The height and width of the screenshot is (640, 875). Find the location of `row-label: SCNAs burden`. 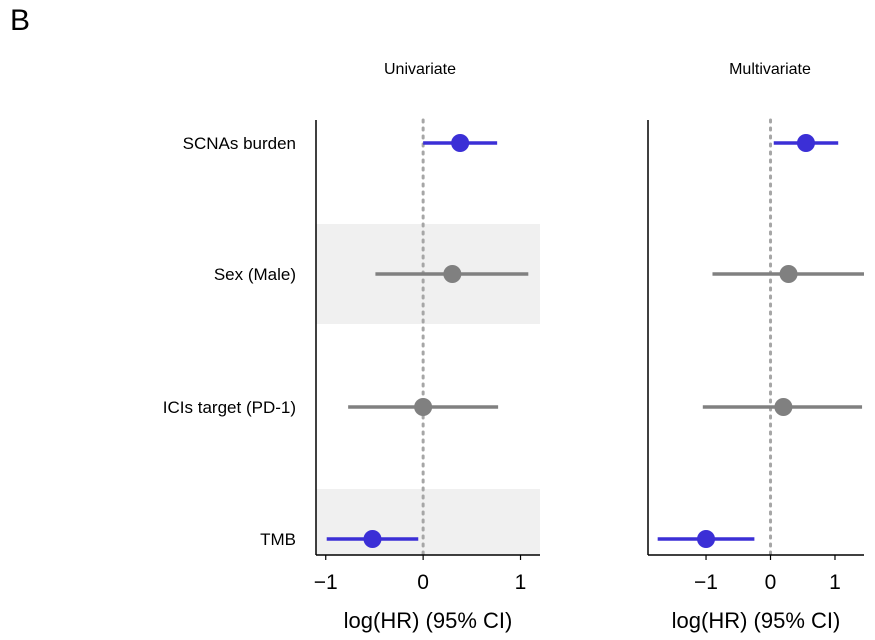

row-label: SCNAs burden is located at coordinates (239, 143).